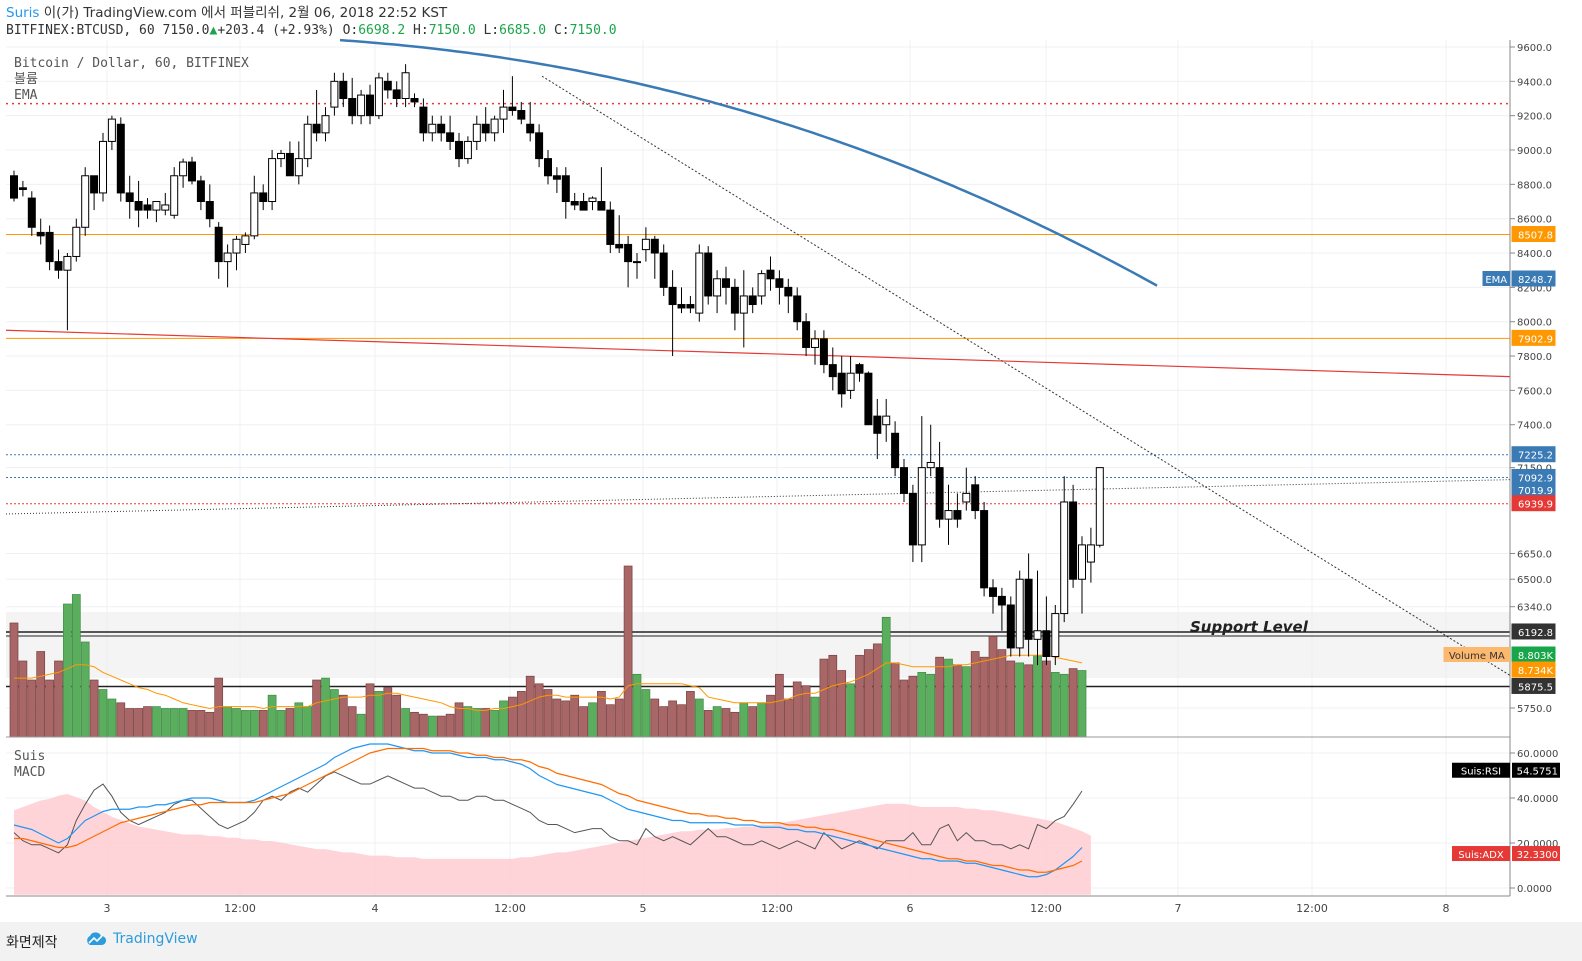 The height and width of the screenshot is (961, 1582). What do you see at coordinates (748, 162) in the screenshot?
I see `ema-line` at bounding box center [748, 162].